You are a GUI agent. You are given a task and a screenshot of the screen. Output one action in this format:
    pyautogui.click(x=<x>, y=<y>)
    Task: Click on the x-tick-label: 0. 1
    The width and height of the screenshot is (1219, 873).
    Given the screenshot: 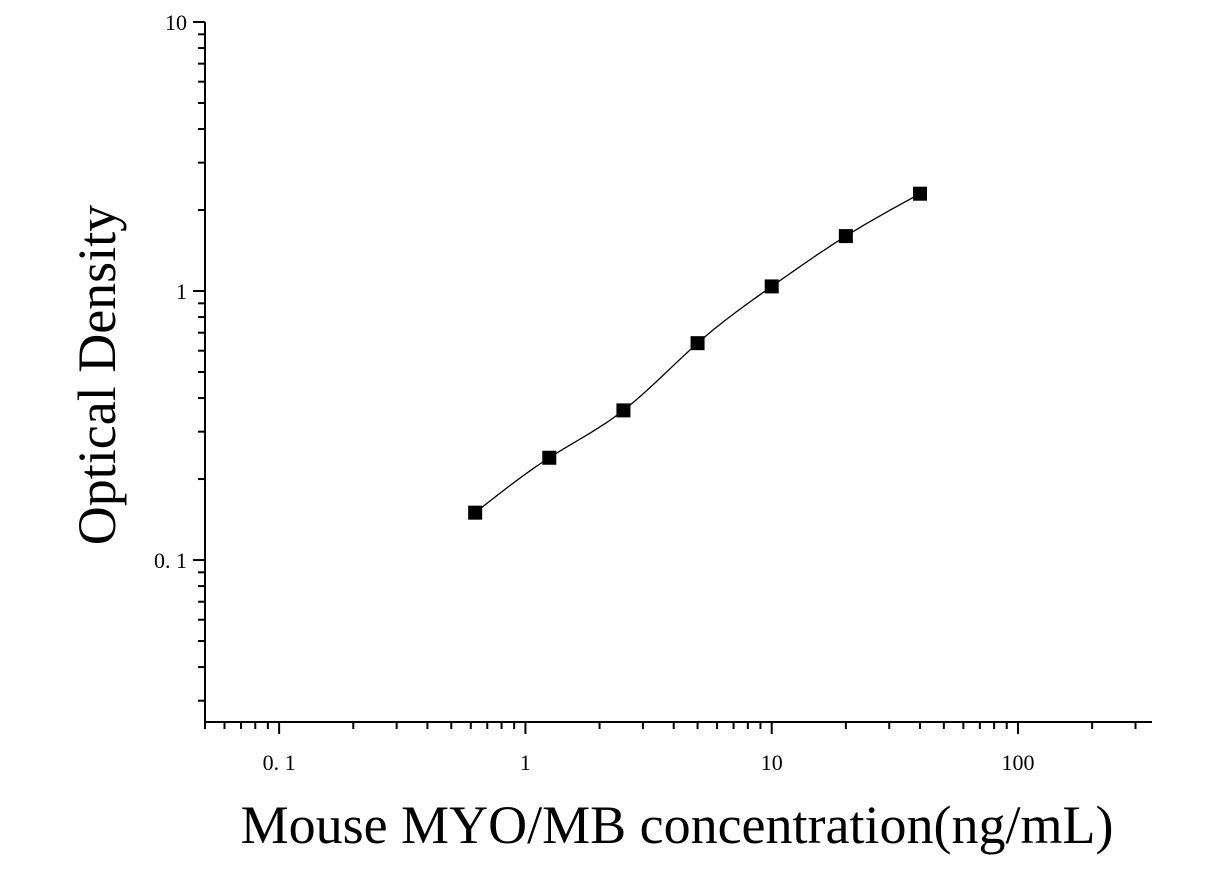 What is the action you would take?
    pyautogui.click(x=279, y=762)
    